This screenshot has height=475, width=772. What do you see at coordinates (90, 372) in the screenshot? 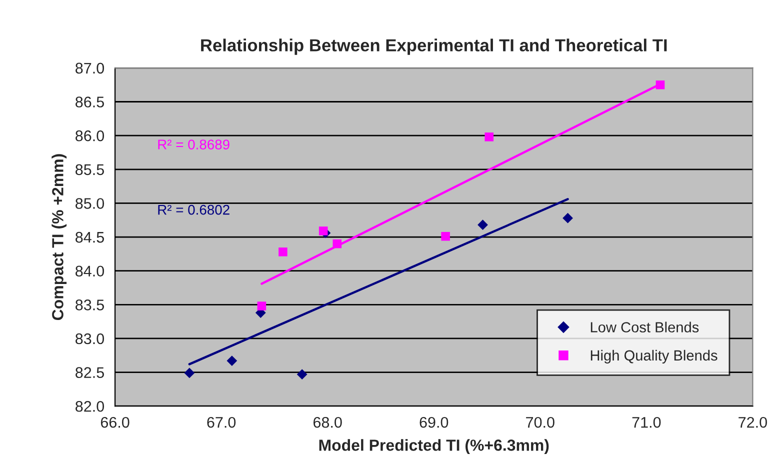
I see `y-tick-label: 82.5` at bounding box center [90, 372].